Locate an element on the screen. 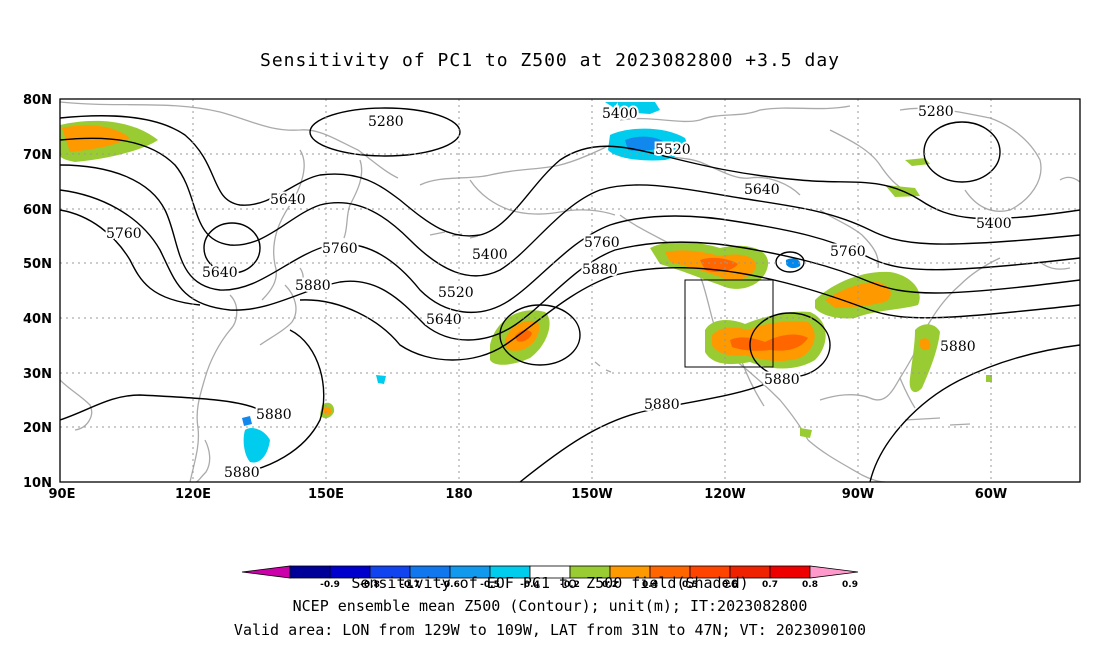 The height and width of the screenshot is (650, 1100). colorbar-tick-label: 0.2 is located at coordinates (610, 585).